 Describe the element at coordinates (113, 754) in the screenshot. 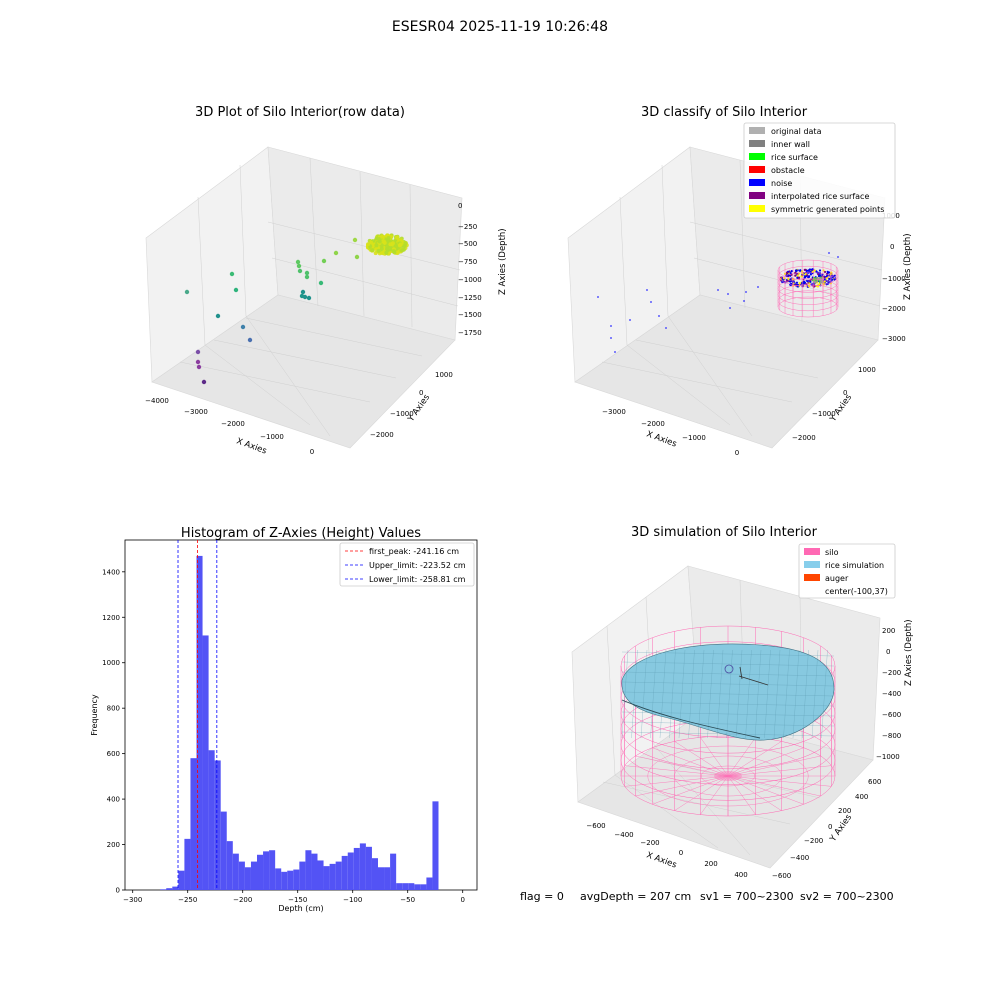

I see `y-tick-label: 600` at that location.